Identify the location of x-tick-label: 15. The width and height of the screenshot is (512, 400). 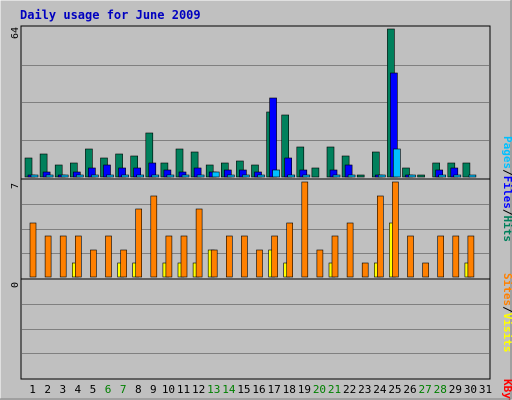
(243, 389).